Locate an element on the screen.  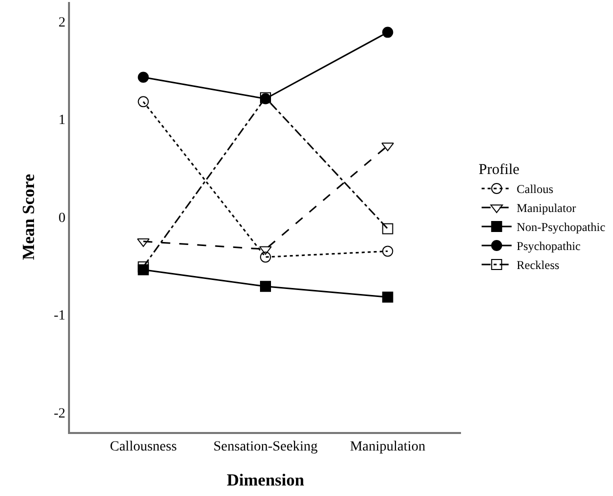
x-axis-title: Dimension is located at coordinates (265, 480).